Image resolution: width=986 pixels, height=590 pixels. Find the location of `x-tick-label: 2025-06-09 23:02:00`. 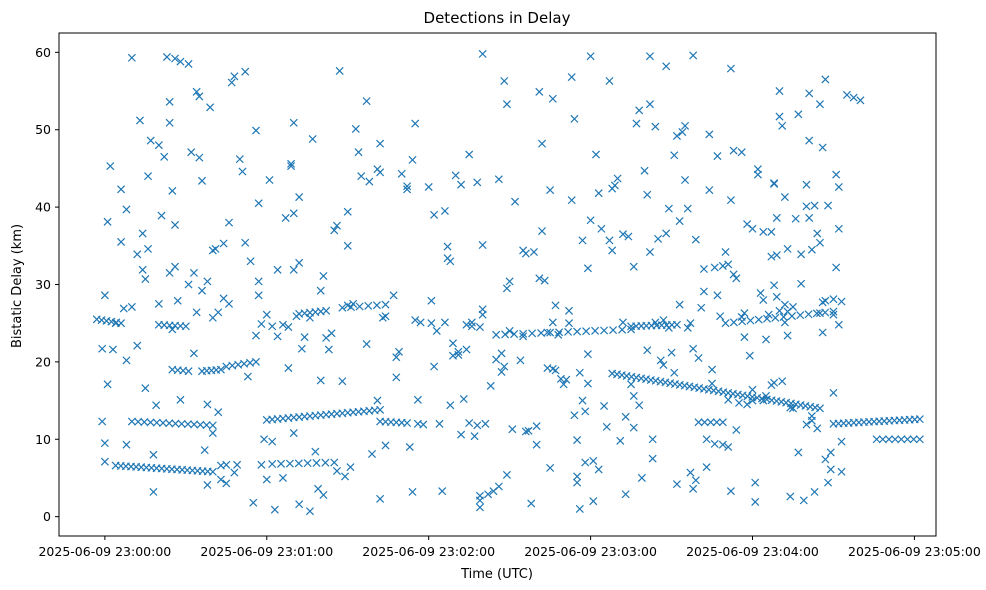

x-tick-label: 2025-06-09 23:02:00 is located at coordinates (428, 551).